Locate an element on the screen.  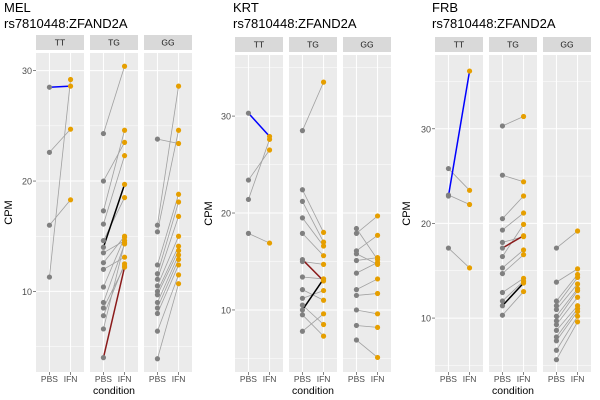
chart-title-group: KRT is located at coordinates (246, 7).